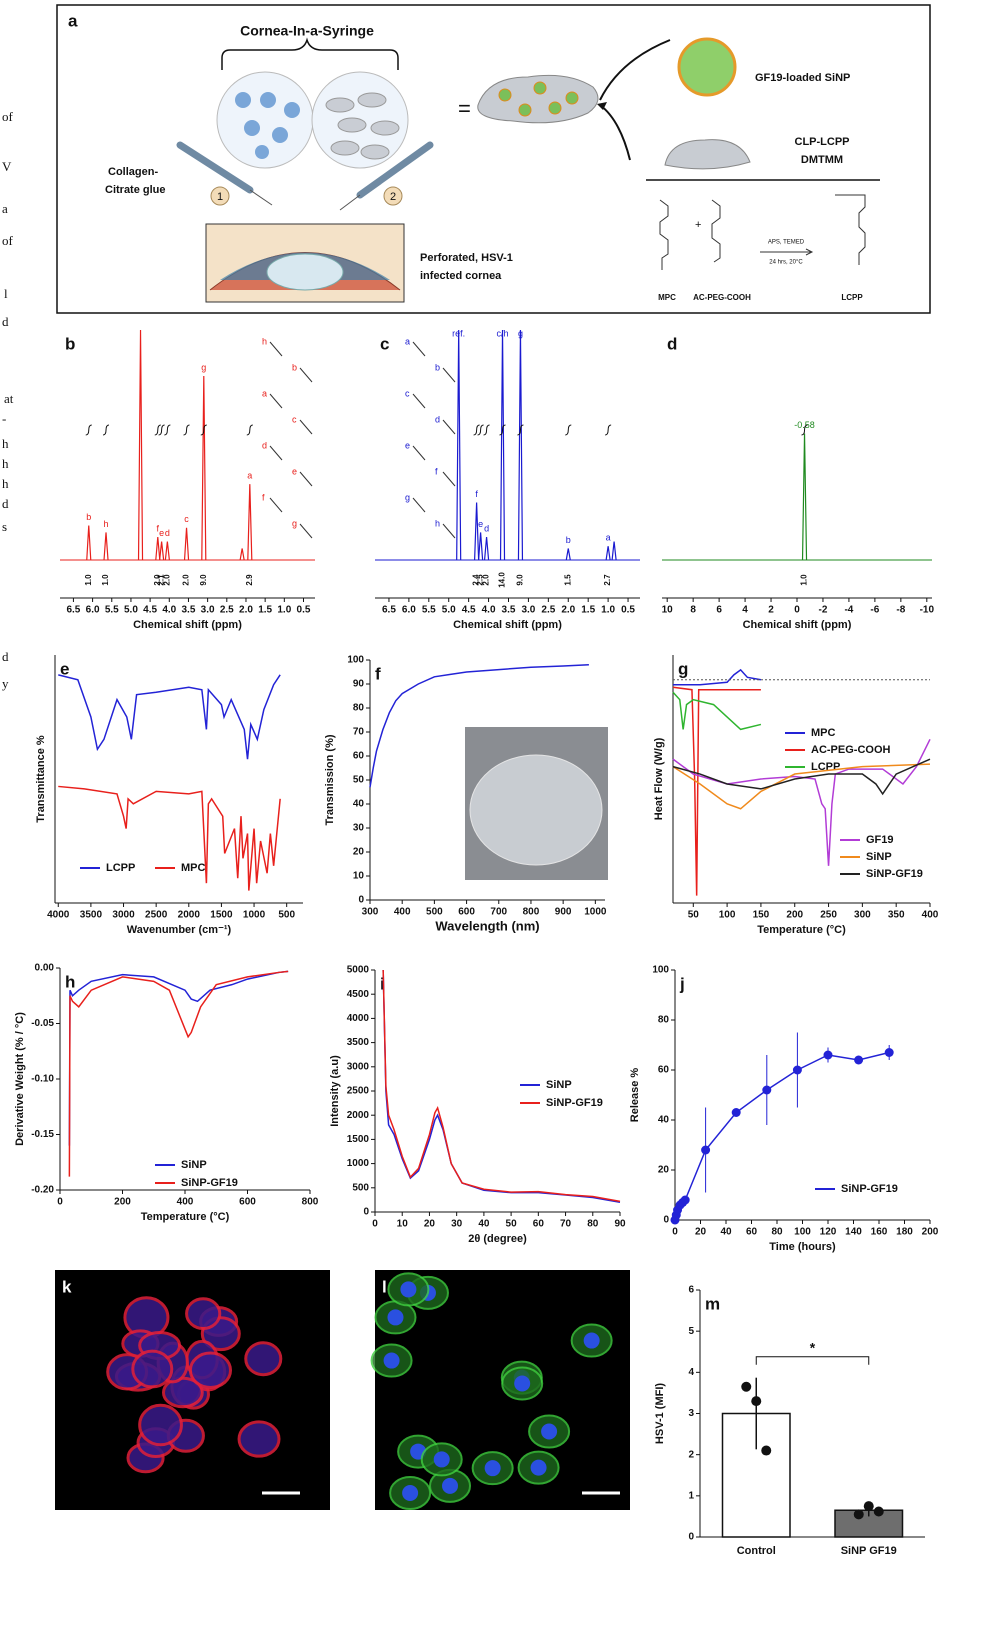 This screenshot has height=1628, width=989. What do you see at coordinates (305, 170) in the screenshot?
I see `syringes` at bounding box center [305, 170].